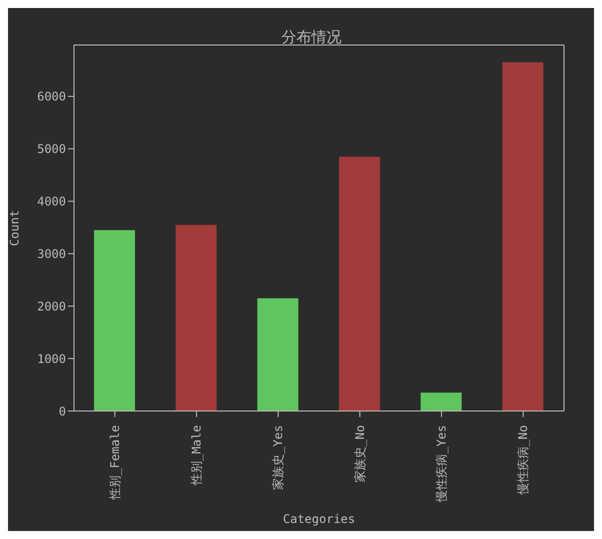 This screenshot has height=539, width=602. What do you see at coordinates (311, 37) in the screenshot?
I see `chart-title: 分布情况` at bounding box center [311, 37].